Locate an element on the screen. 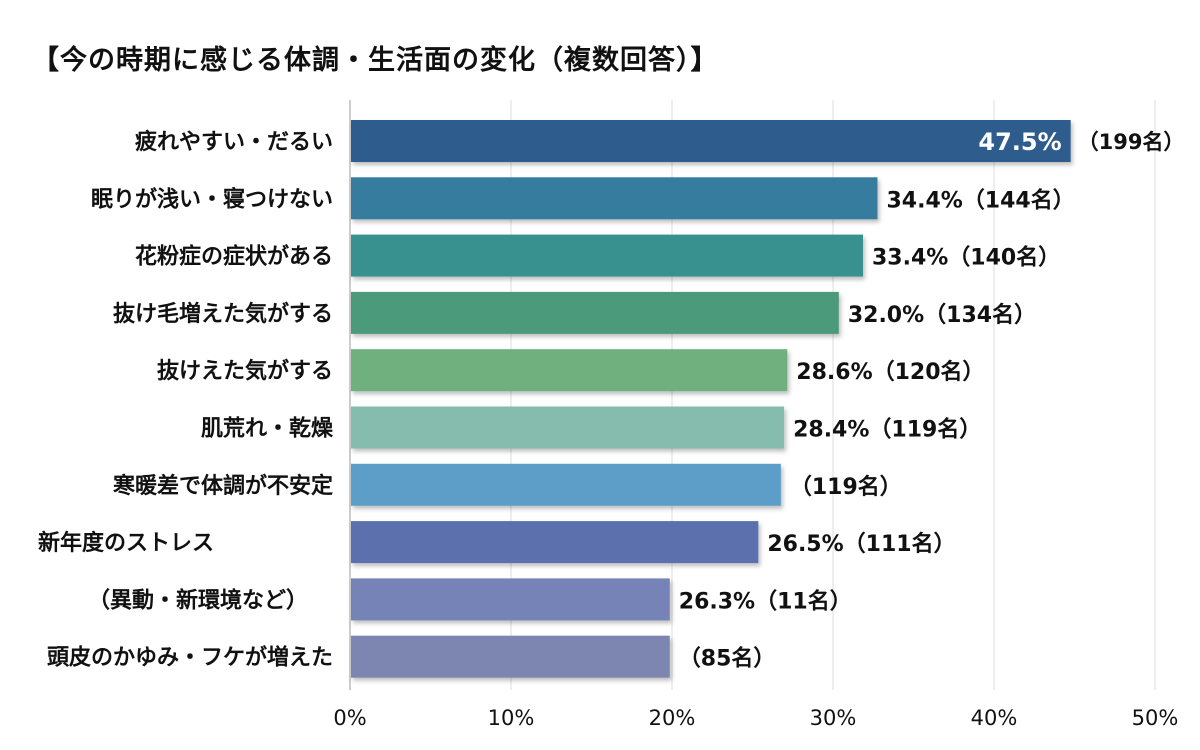 This screenshot has width=1200, height=750. category-label: 抜け毛増えた気がする is located at coordinates (223, 314).